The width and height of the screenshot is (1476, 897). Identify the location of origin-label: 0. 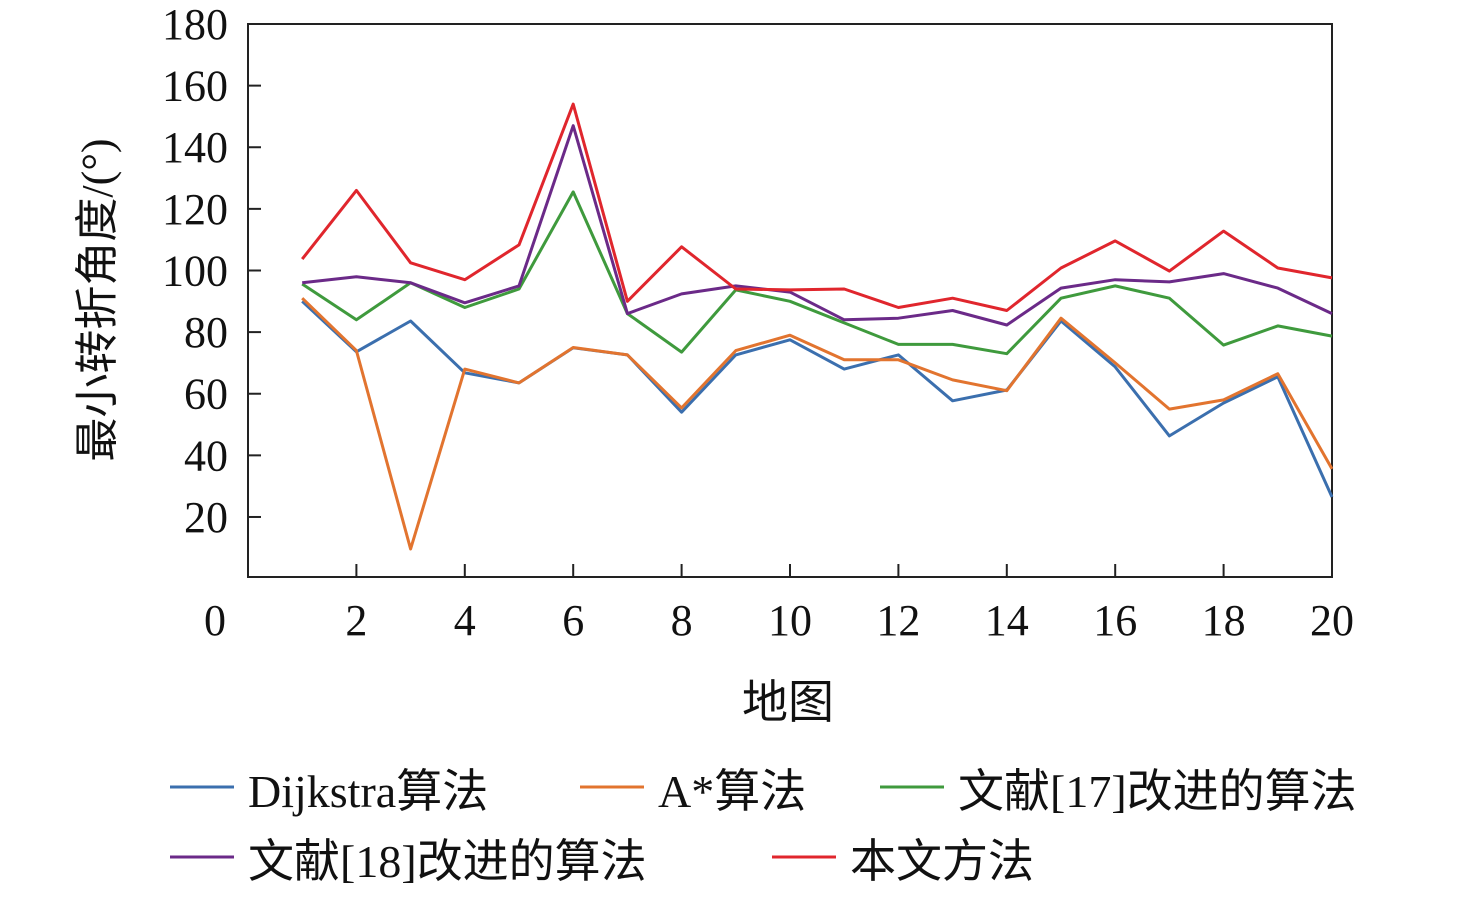
(215, 620).